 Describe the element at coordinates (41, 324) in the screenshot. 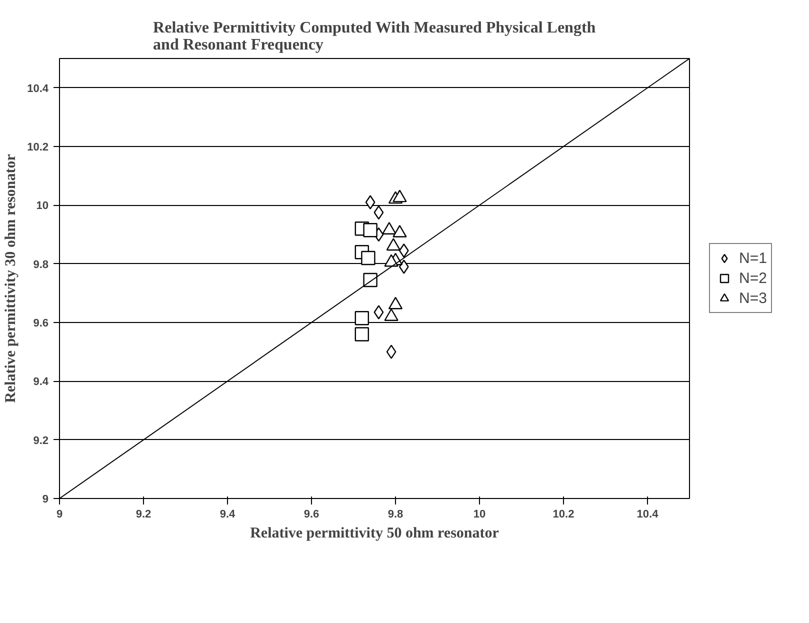

I see `y-tick-label: 9.6` at that location.